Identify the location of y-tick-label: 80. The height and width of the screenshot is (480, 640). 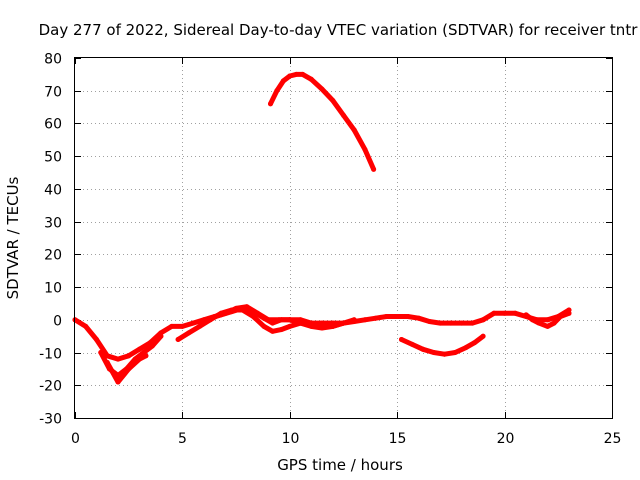
(53, 60).